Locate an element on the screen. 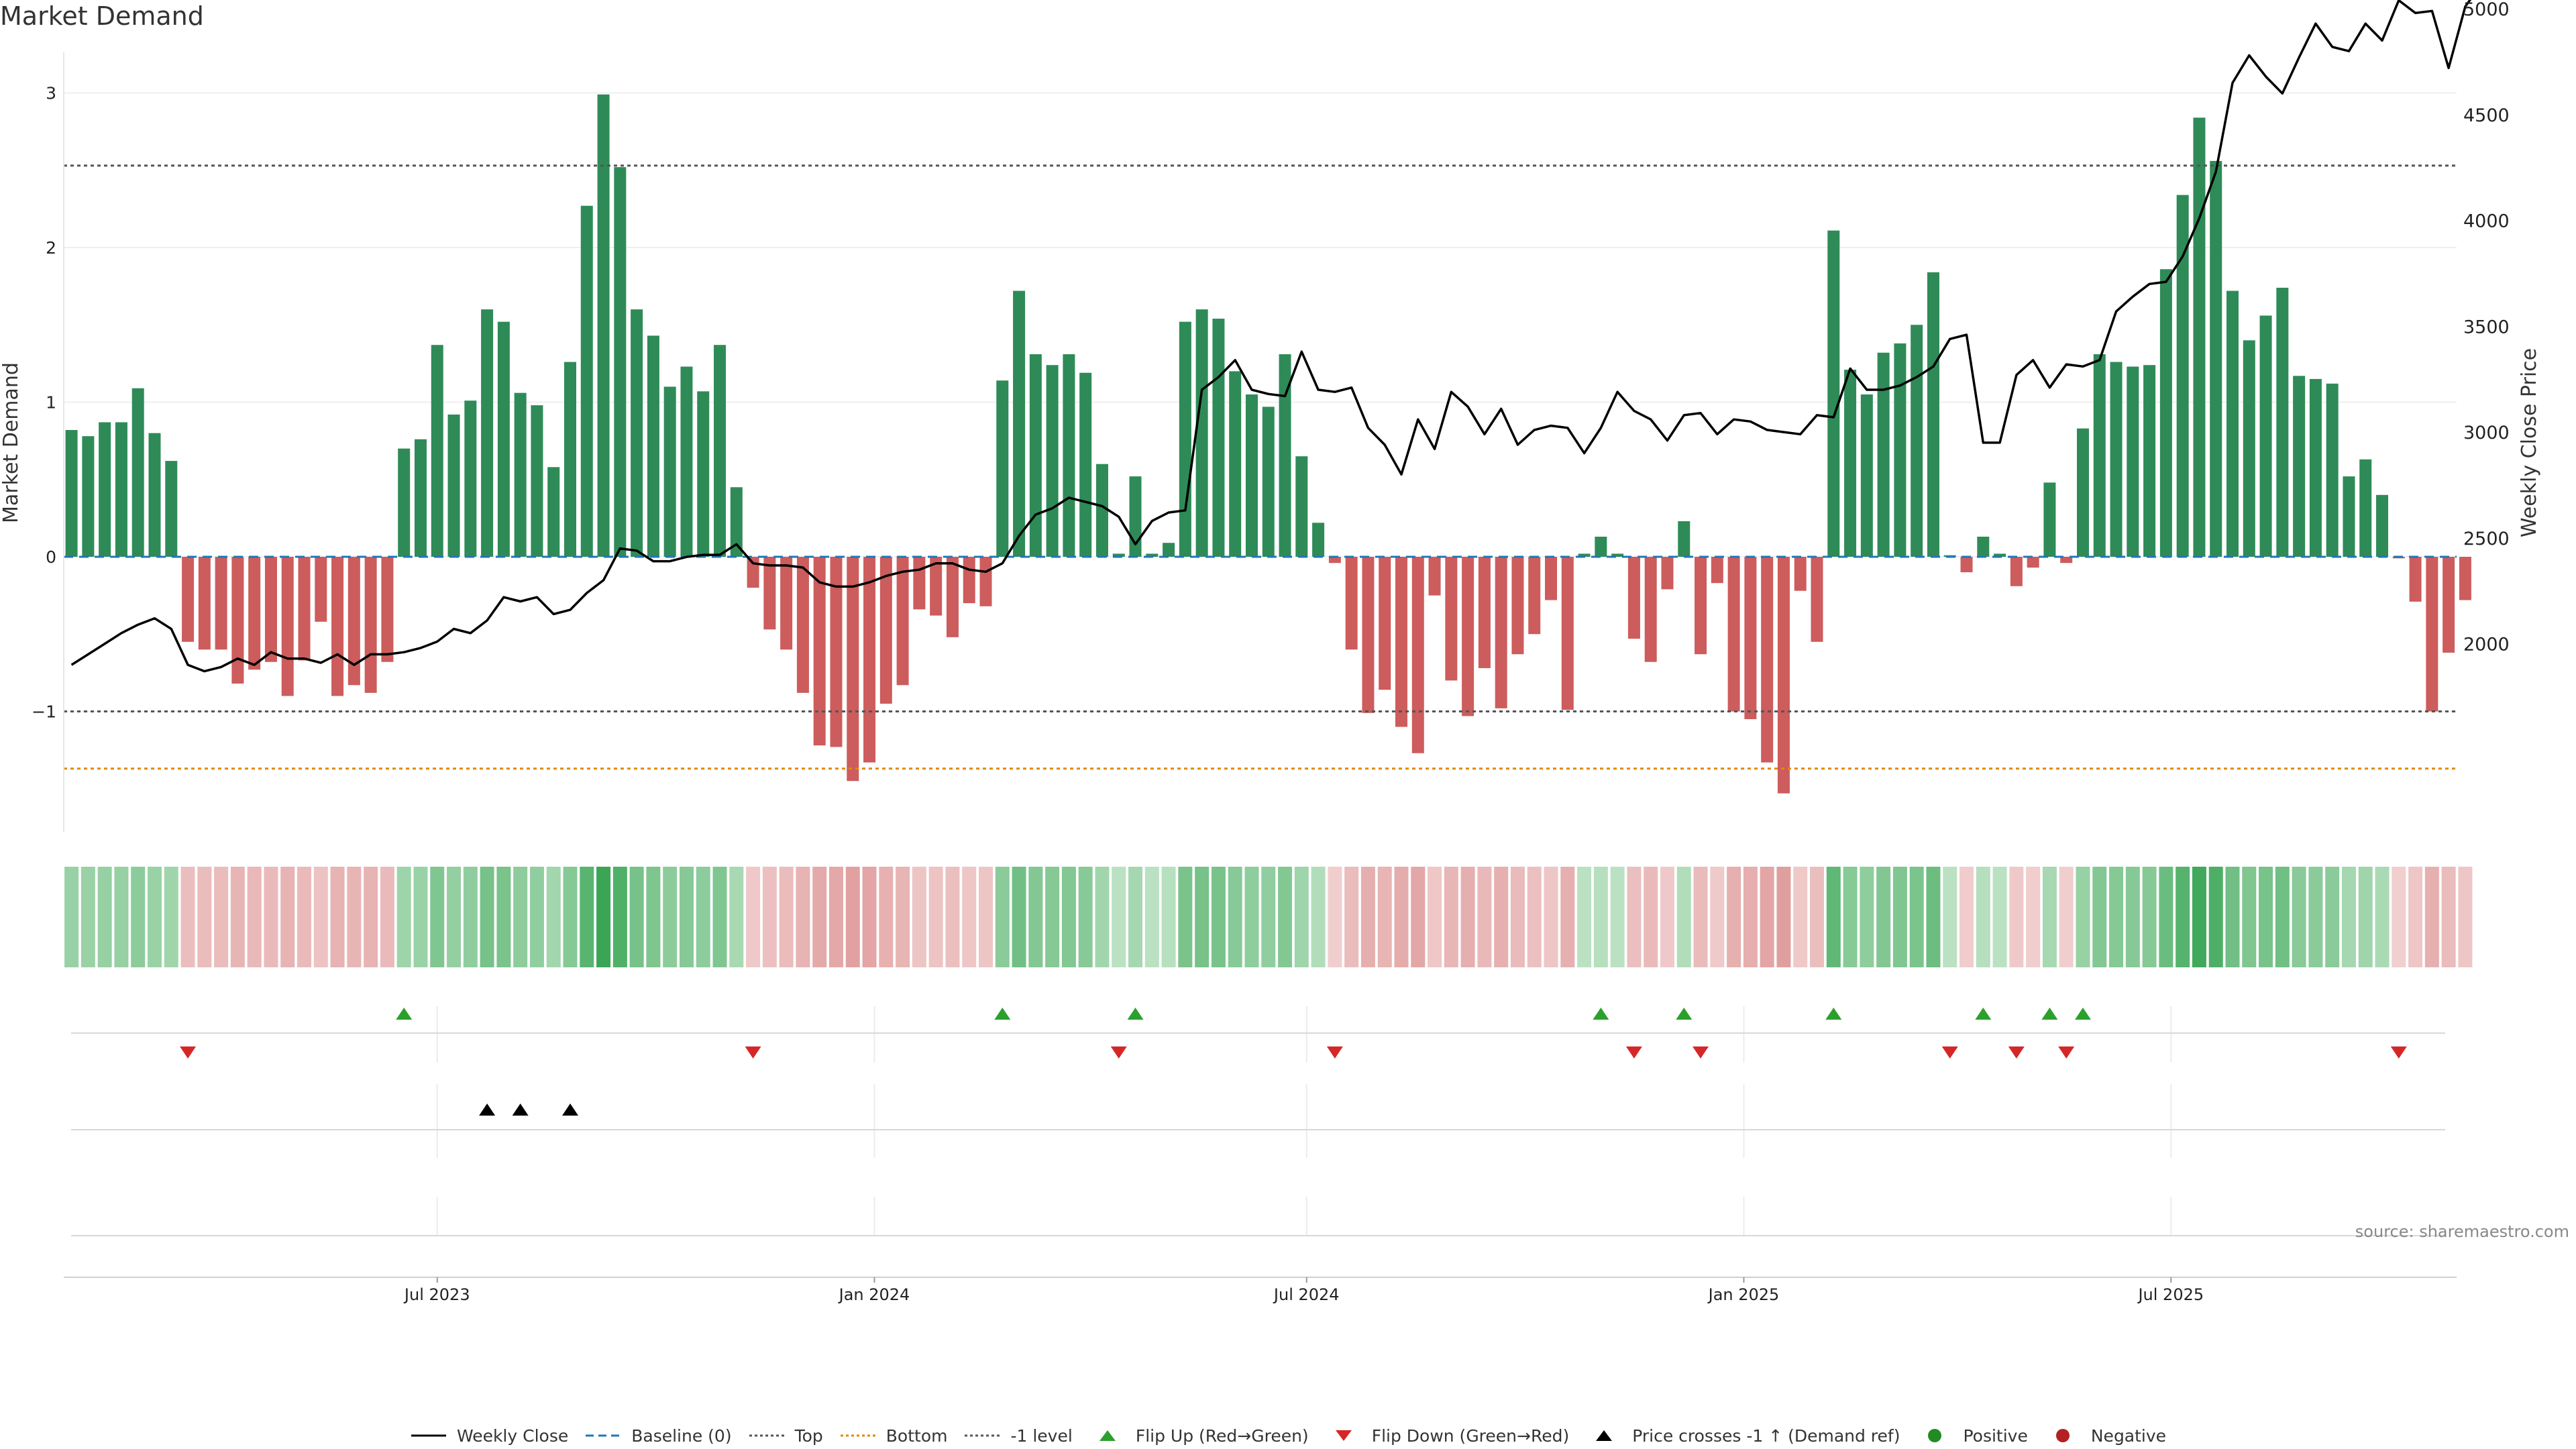 The image size is (2576, 1449). source-note: source: sharemaestro.com is located at coordinates (2462, 1231).